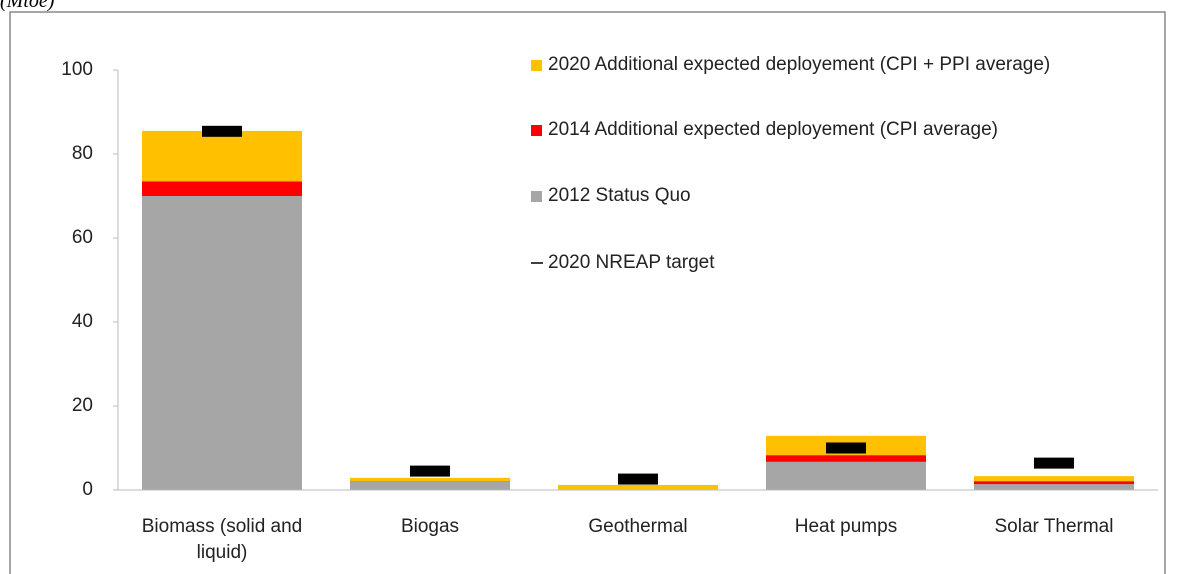  I want to click on x-tick-label: Biogas, so click(430, 526).